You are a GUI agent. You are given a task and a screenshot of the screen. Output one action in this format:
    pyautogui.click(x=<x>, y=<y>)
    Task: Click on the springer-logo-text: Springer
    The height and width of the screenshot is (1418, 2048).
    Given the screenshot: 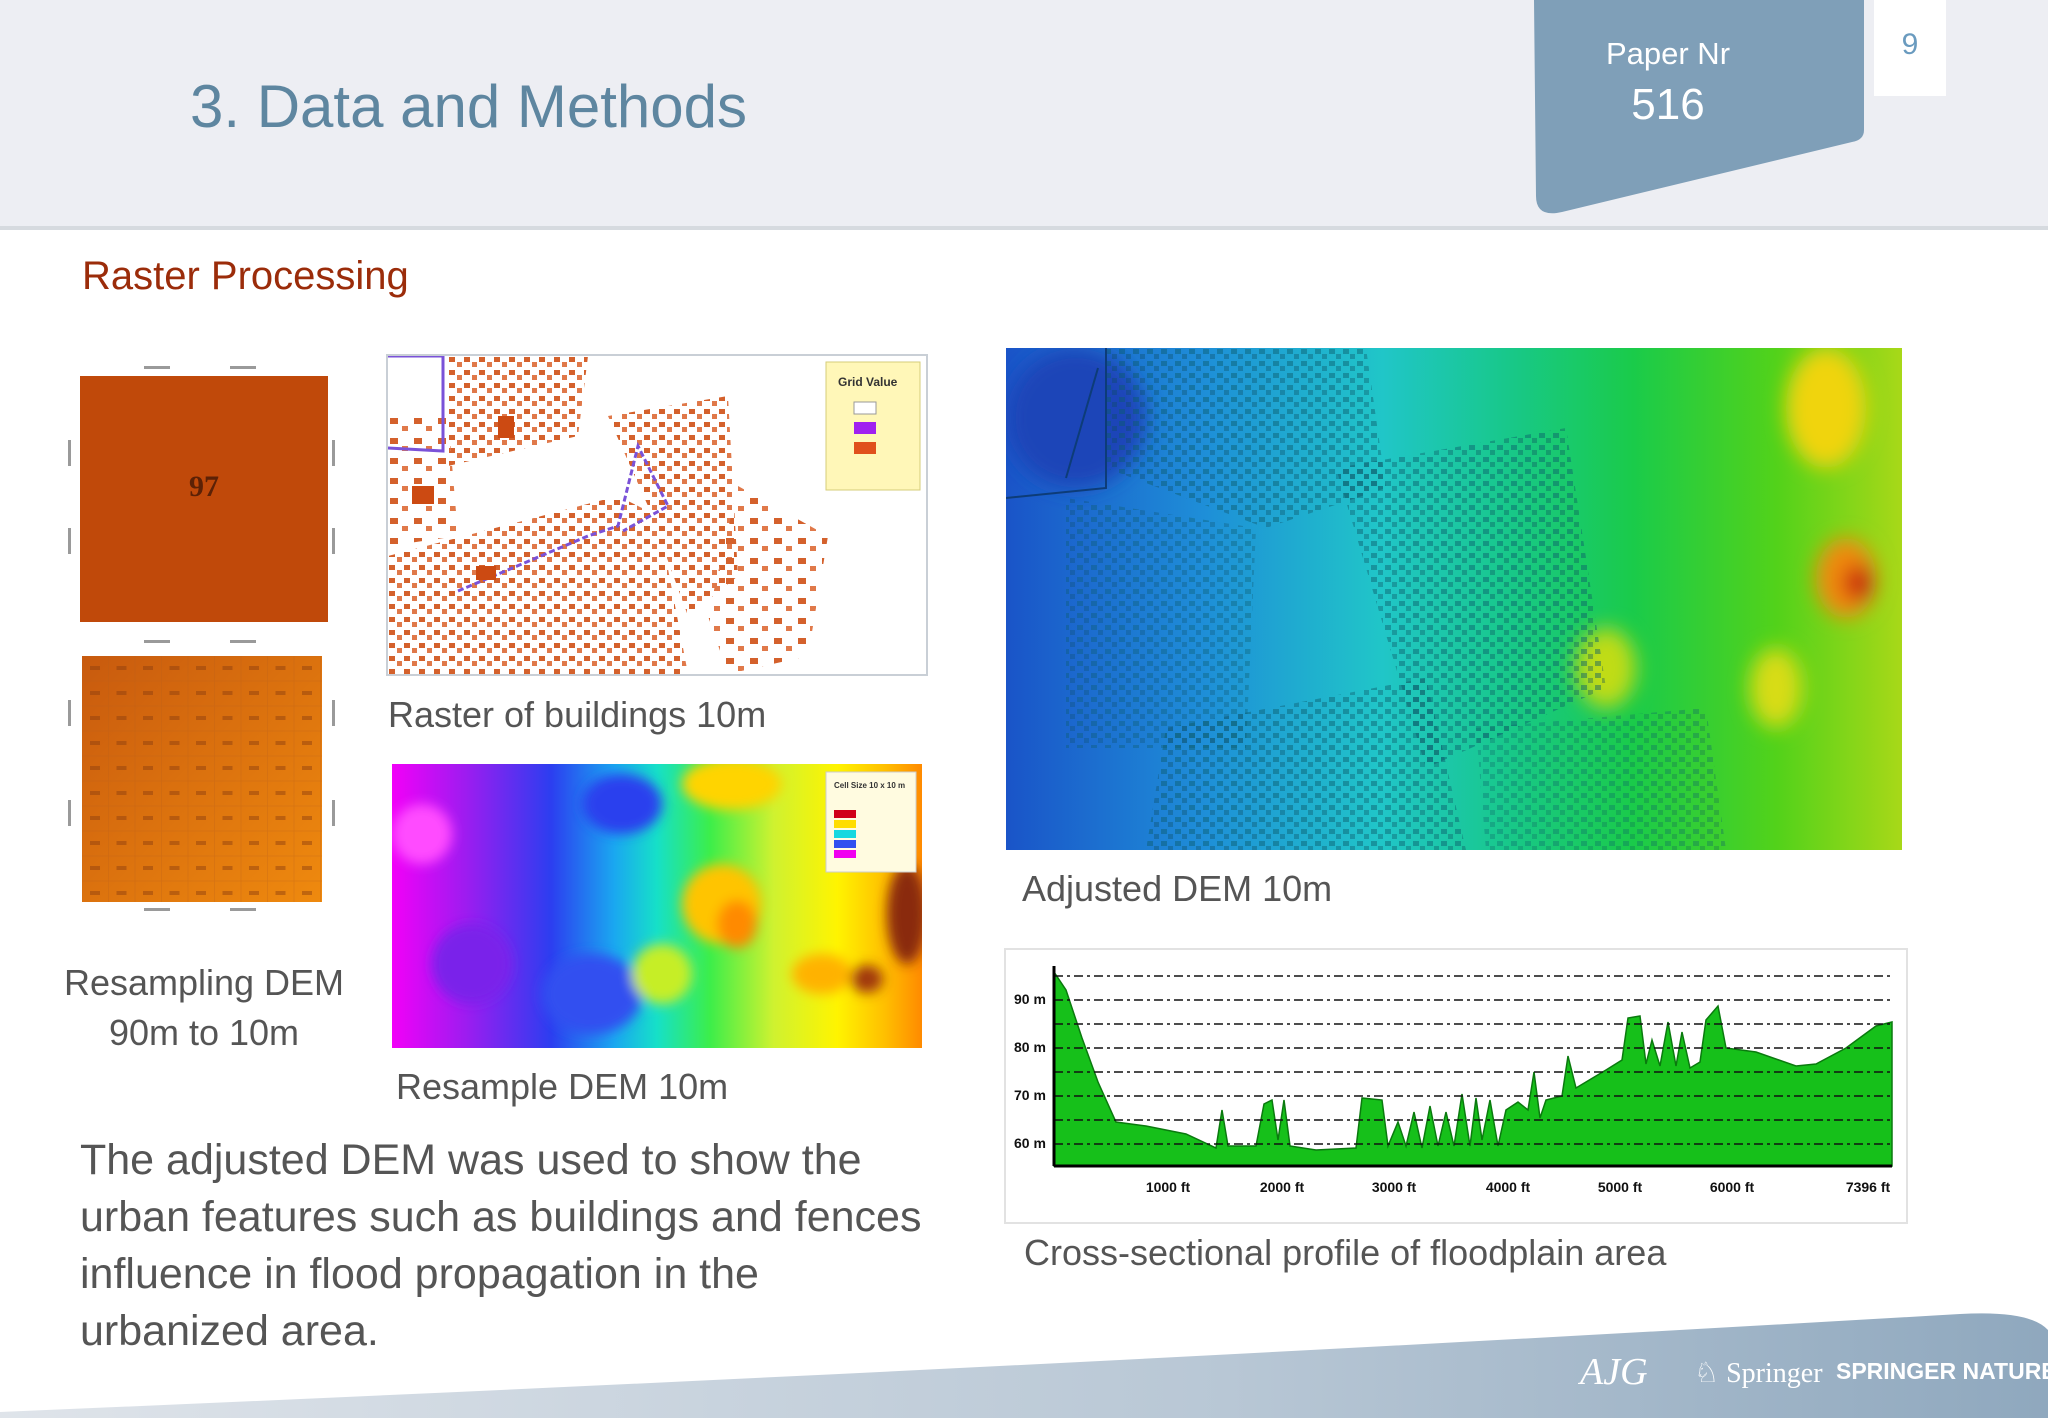 What is the action you would take?
    pyautogui.click(x=1774, y=1373)
    